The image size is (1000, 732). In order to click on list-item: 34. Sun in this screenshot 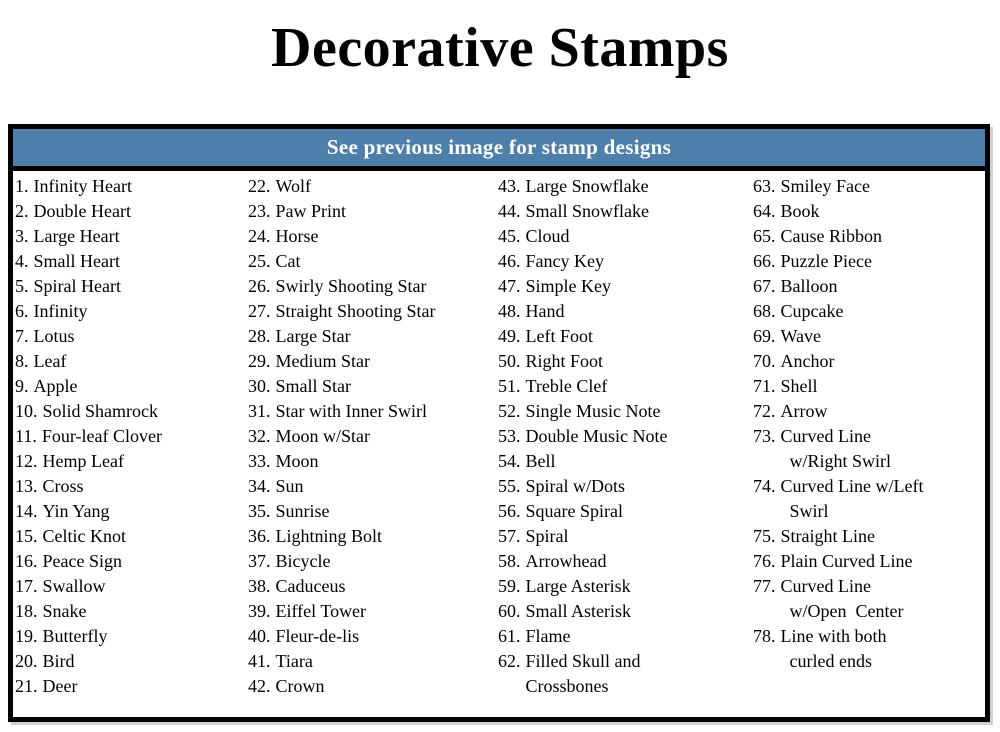, I will do `click(373, 486)`.